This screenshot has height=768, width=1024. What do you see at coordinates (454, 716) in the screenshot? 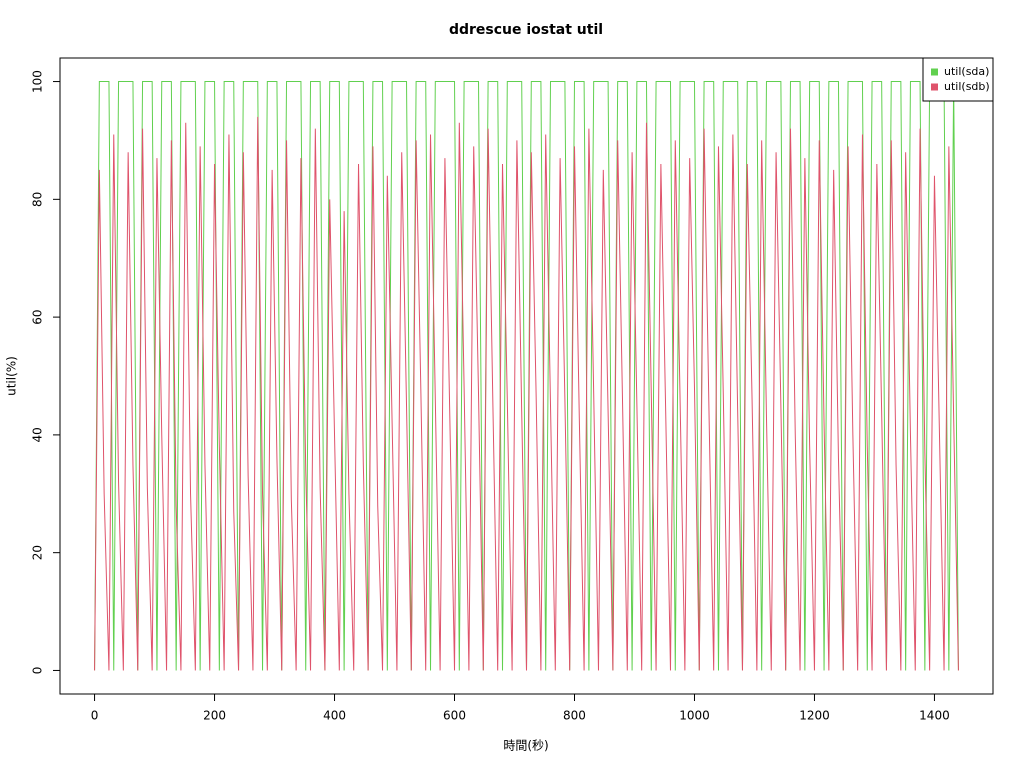
I see `x-tick-label: 600` at bounding box center [454, 716].